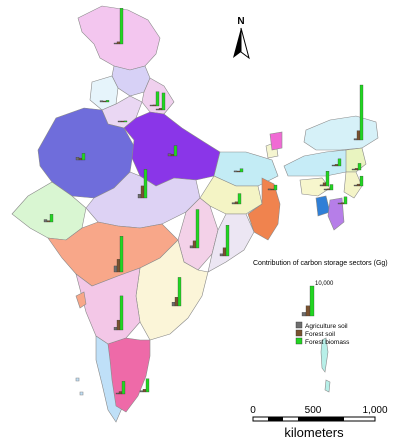 The image size is (400, 443). What do you see at coordinates (115, 269) in the screenshot?
I see `bar-maharashtra-agriculture-soil` at bounding box center [115, 269].